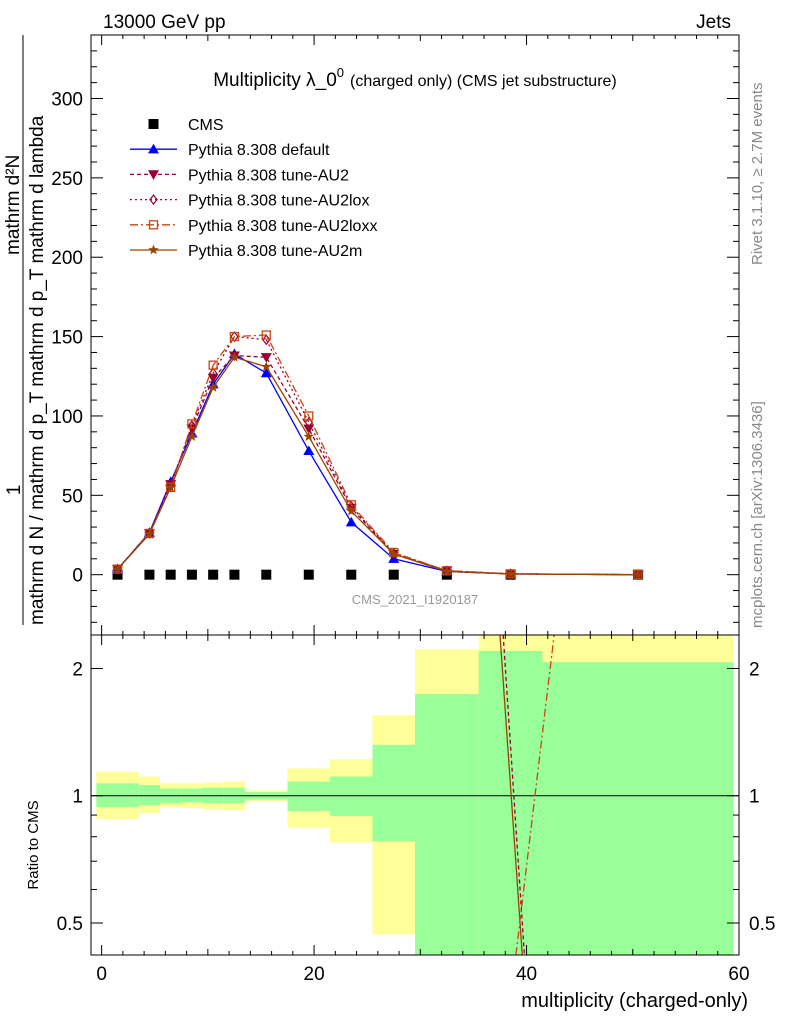  I want to click on chart-title-sup: 0, so click(340, 72).